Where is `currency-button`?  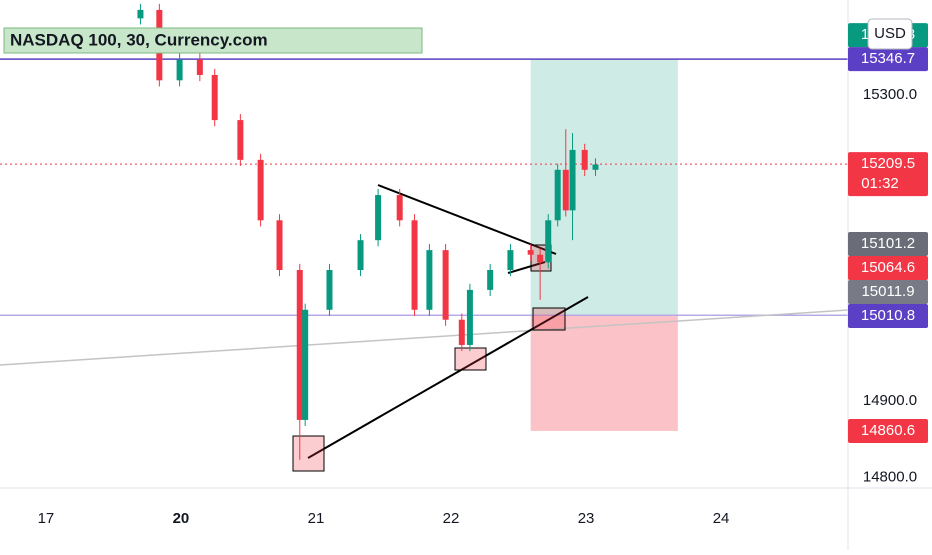 currency-button is located at coordinates (890, 34).